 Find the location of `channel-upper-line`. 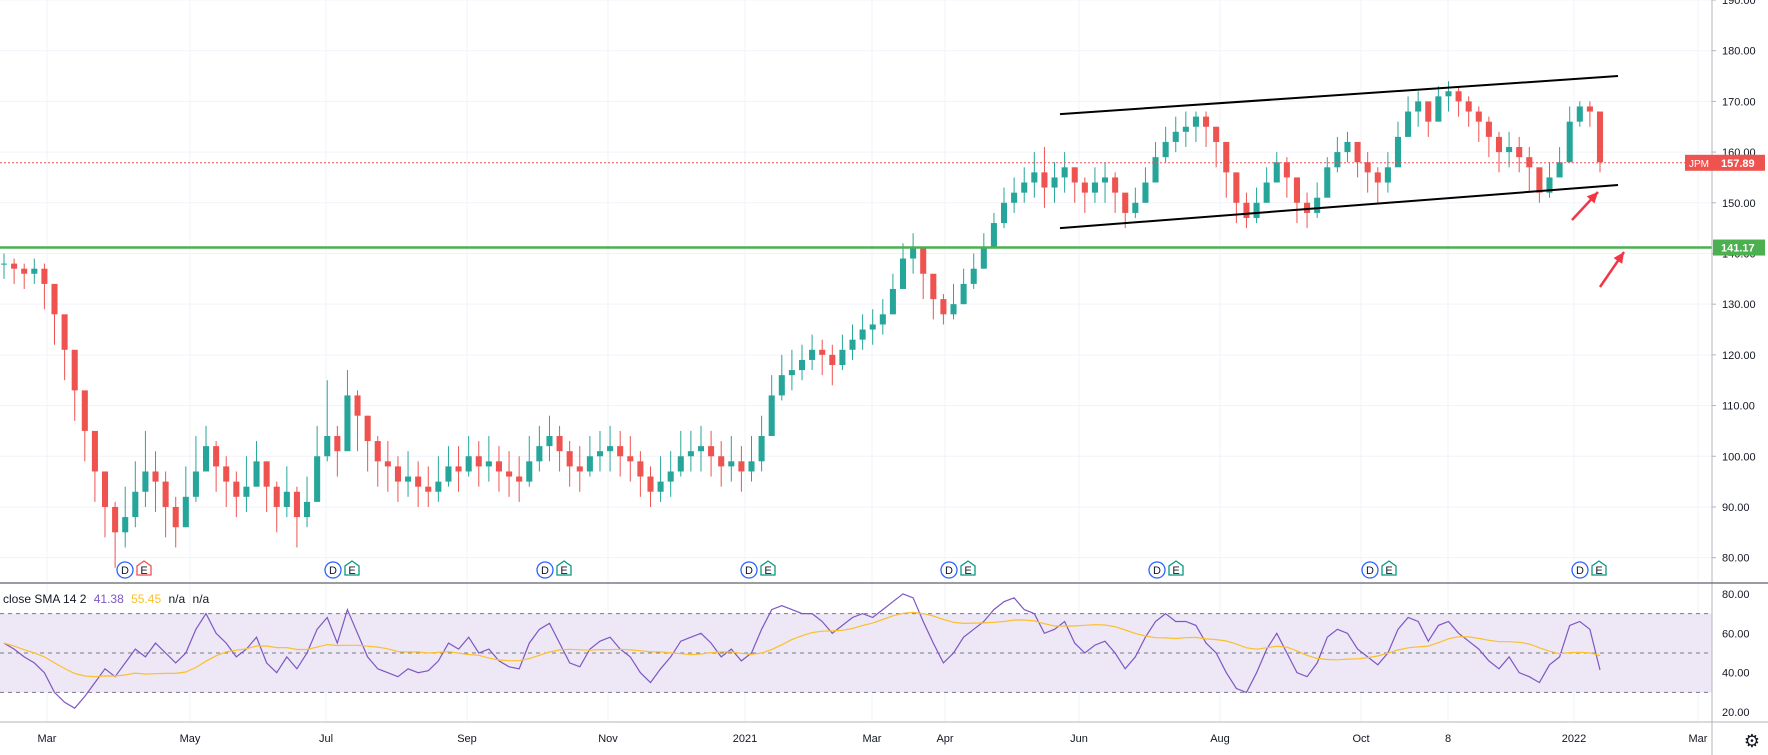

channel-upper-line is located at coordinates (1339, 95).